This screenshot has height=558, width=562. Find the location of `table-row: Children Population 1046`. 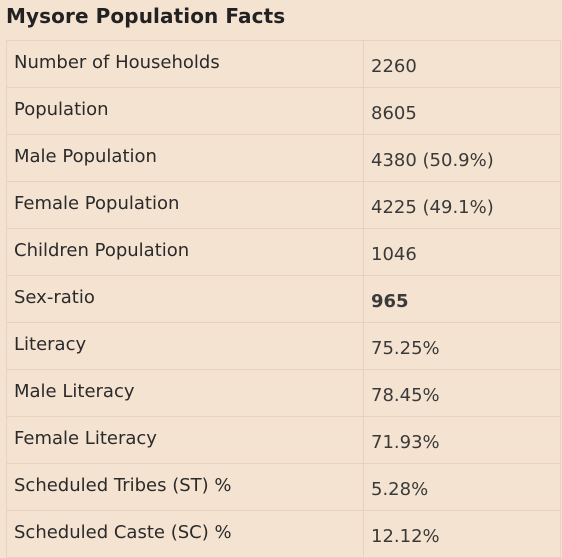

table-row: Children Population 1046 is located at coordinates (283, 252).